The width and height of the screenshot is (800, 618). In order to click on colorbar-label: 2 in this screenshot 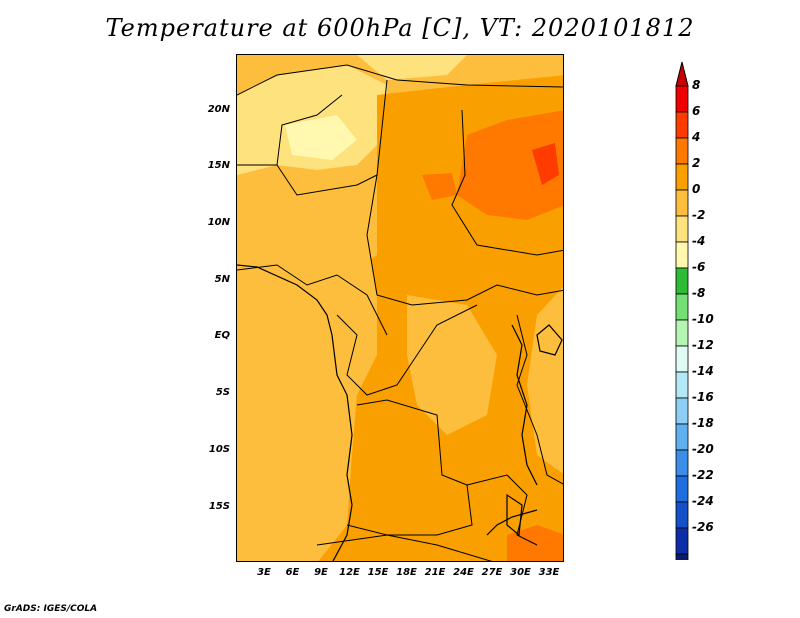, I will do `click(696, 163)`.